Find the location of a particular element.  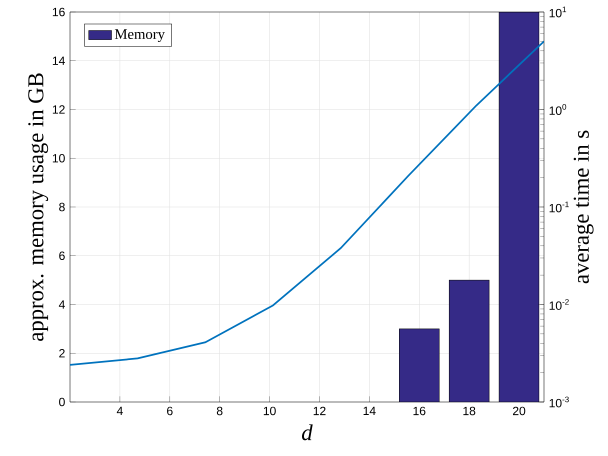

x-axis-title: d is located at coordinates (307, 432).